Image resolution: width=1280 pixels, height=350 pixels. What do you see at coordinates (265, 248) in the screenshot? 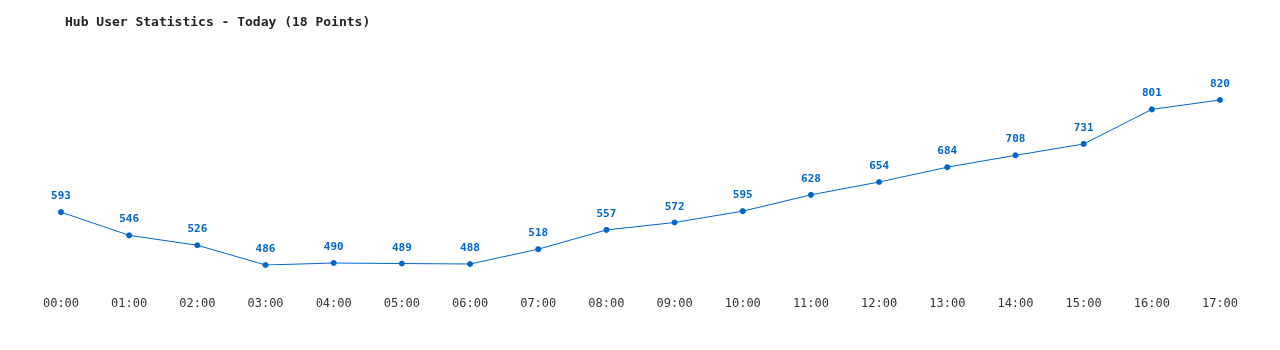
I see `data-label: 486` at bounding box center [265, 248].